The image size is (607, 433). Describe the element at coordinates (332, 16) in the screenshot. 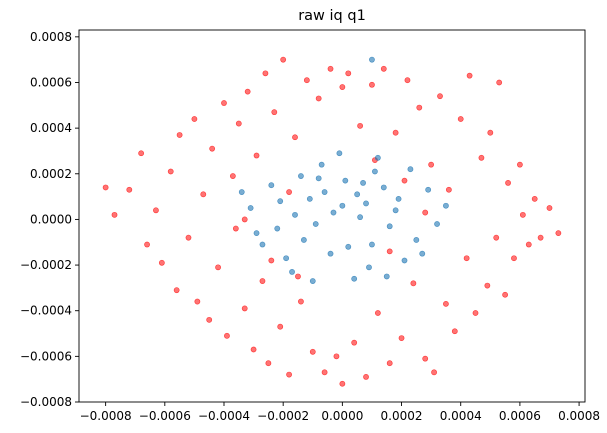

I see `chart-title: raw iq q1` at that location.